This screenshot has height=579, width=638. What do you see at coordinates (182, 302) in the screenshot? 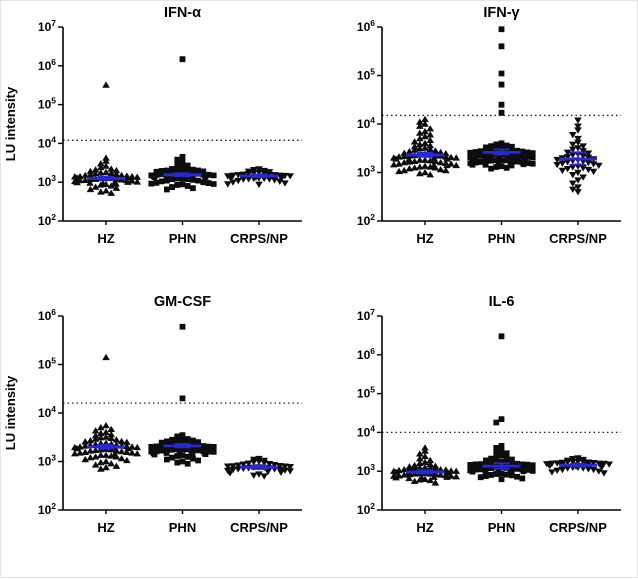
I see `panel-title: GM-CSF` at bounding box center [182, 302].